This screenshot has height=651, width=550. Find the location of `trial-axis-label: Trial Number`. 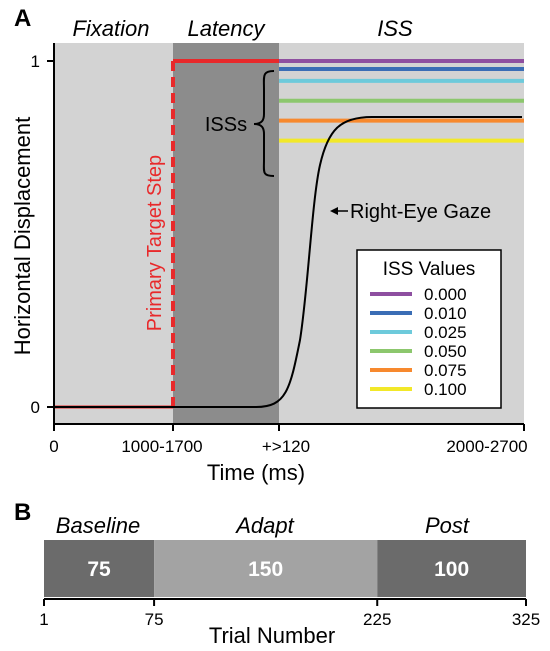

trial-axis-label: Trial Number is located at coordinates (272, 635).